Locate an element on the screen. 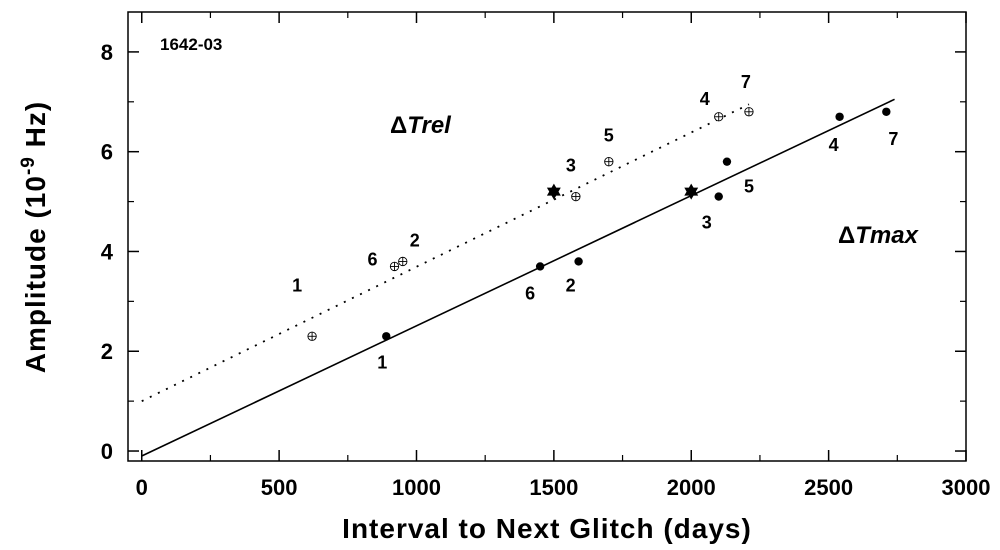 This screenshot has width=1000, height=550. point-label-tmax: 4 is located at coordinates (834, 145).